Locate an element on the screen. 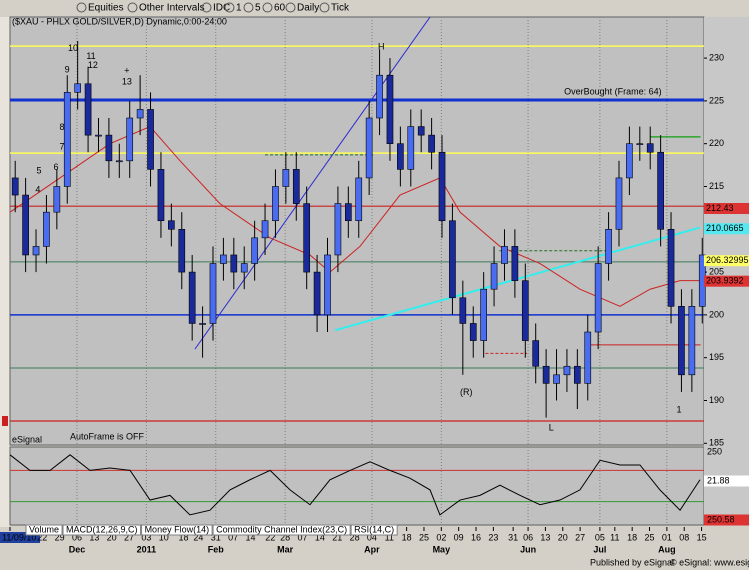 This screenshot has width=749, height=570. x-month-label: Jul is located at coordinates (599, 549).